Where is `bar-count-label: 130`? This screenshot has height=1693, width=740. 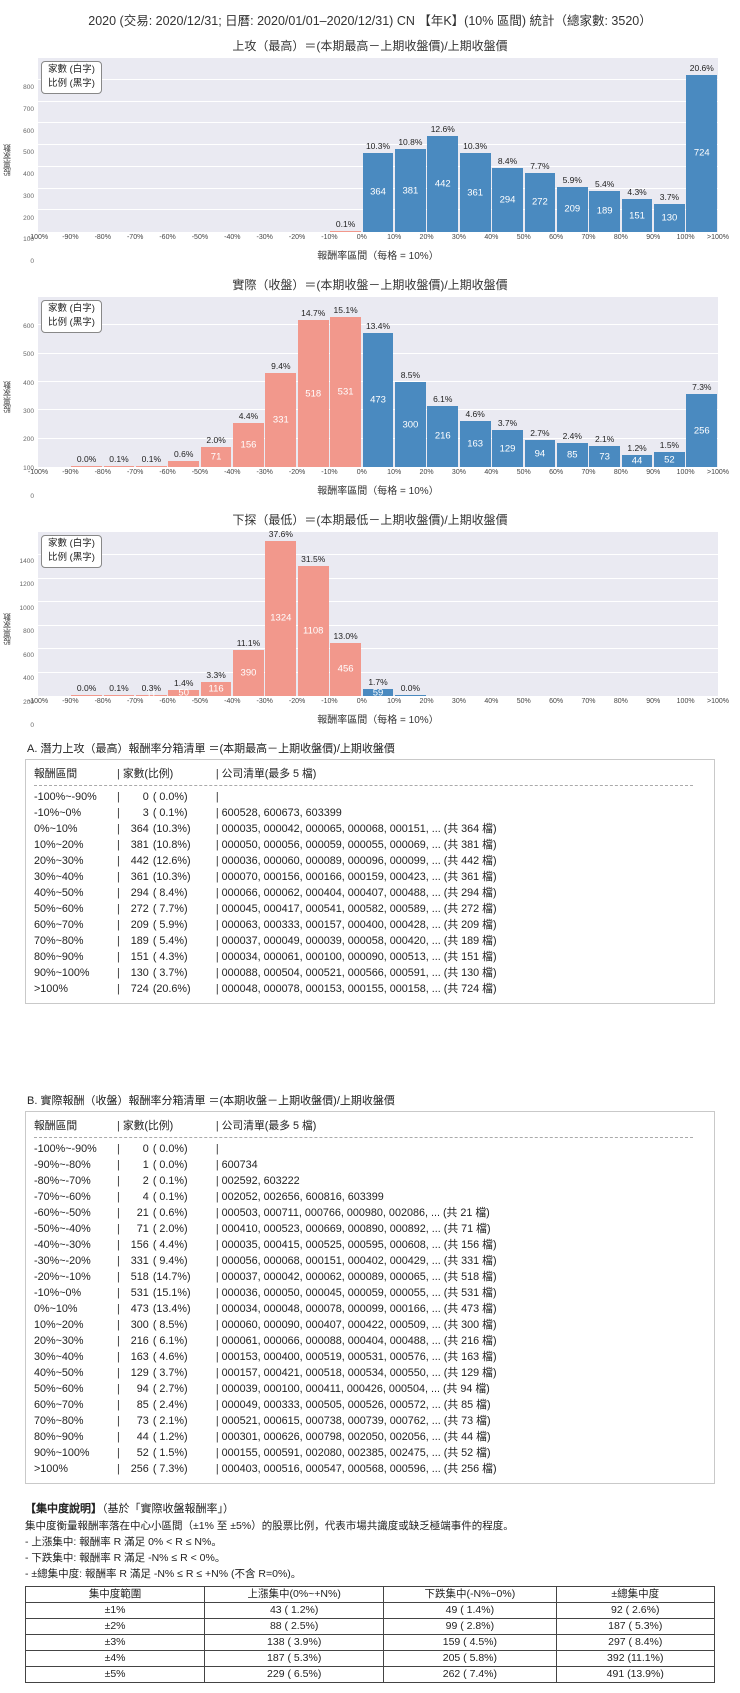
bar-count-label: 130 is located at coordinates (669, 218).